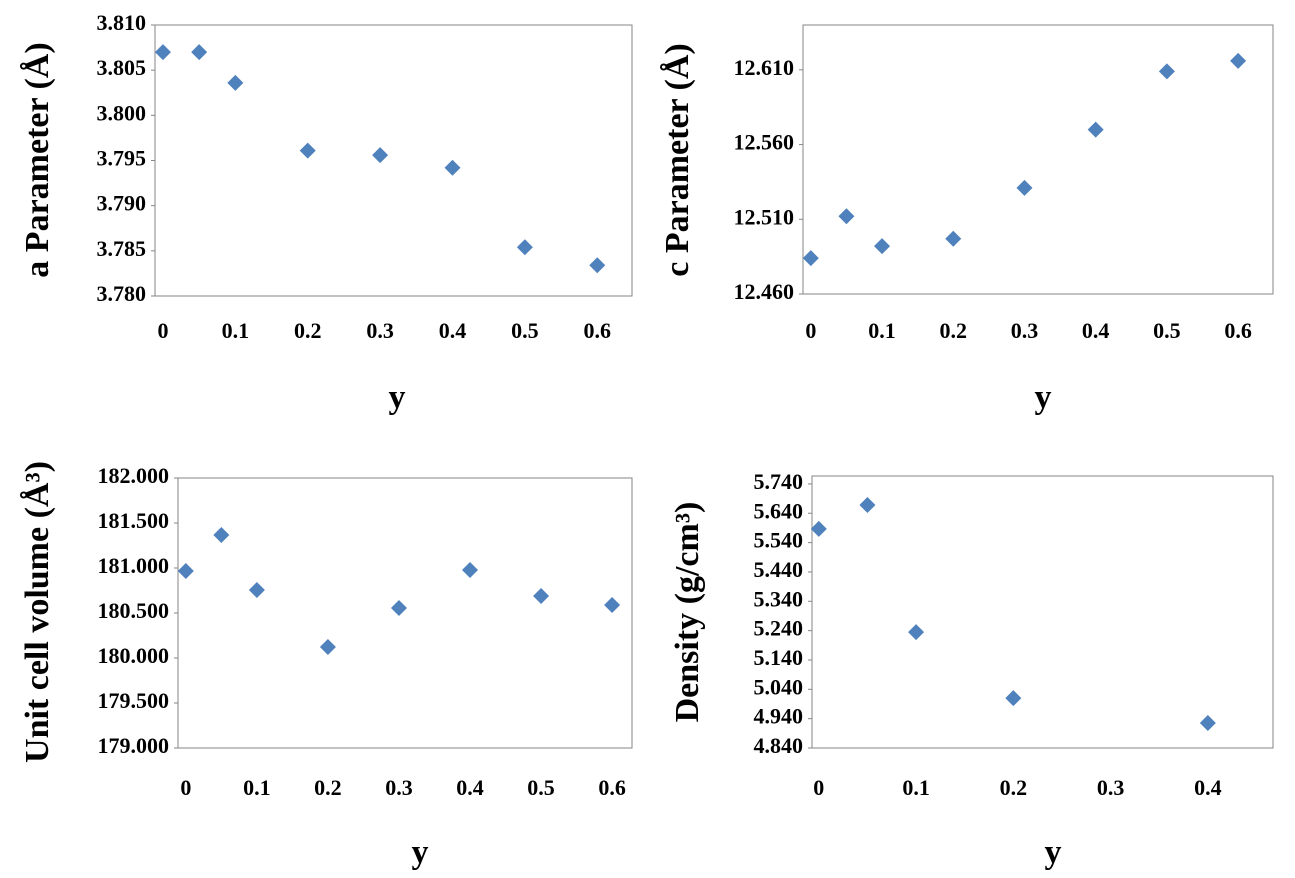 Image resolution: width=1295 pixels, height=878 pixels. I want to click on y-tick-label: 3.785, so click(122, 248).